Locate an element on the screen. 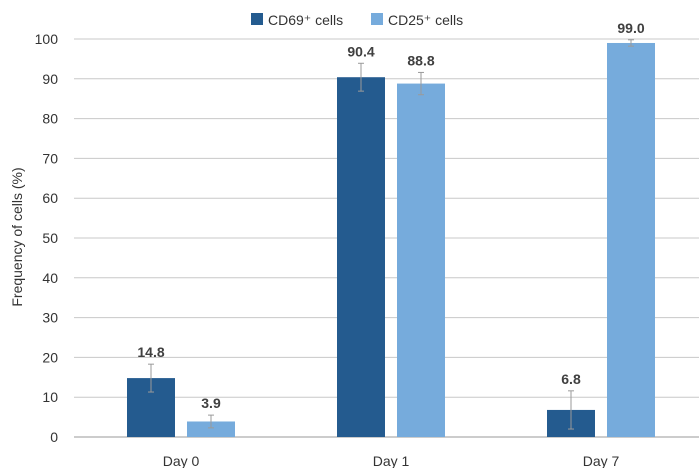 Image resolution: width=699 pixels, height=468 pixels. y-tick-label: 0 is located at coordinates (54, 437).